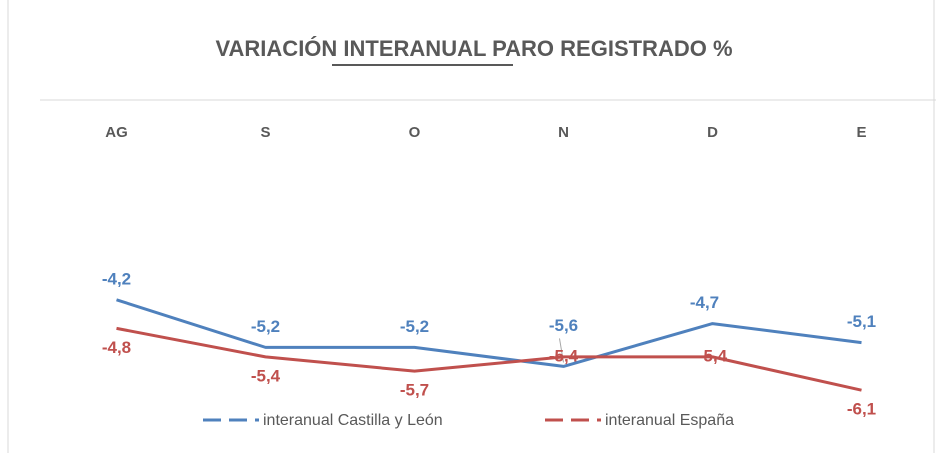 The width and height of the screenshot is (949, 453). I want to click on data-label: -5,7, so click(414, 390).